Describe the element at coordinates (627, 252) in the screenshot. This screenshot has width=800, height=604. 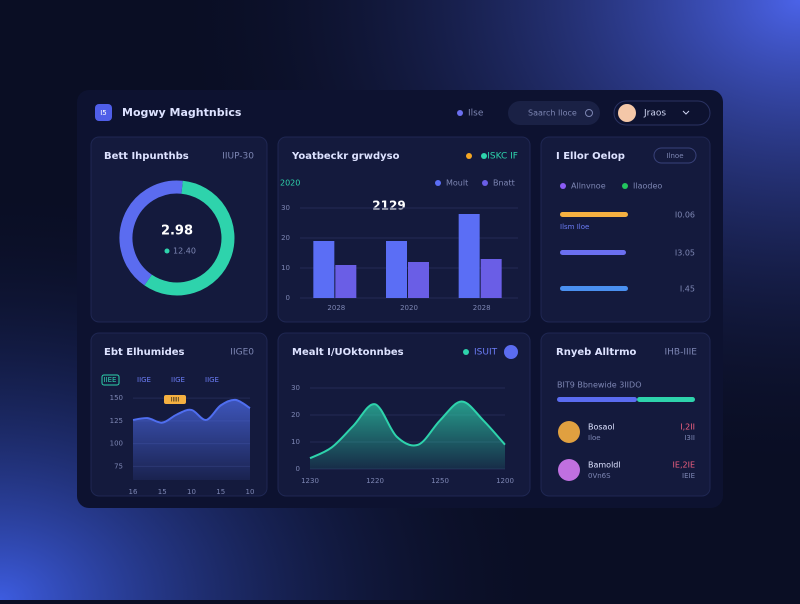
I see `progress-rows: Ilsm Iloe I0.06 I3.05 I.45` at that location.